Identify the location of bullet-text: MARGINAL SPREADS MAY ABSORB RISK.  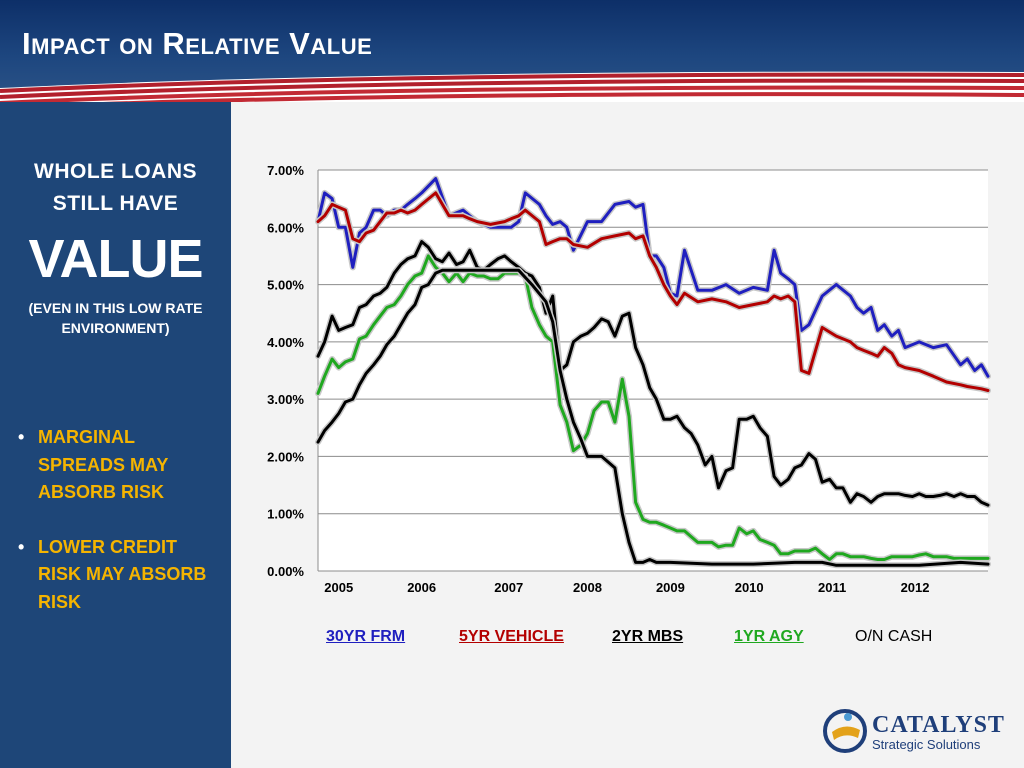
(103, 464).